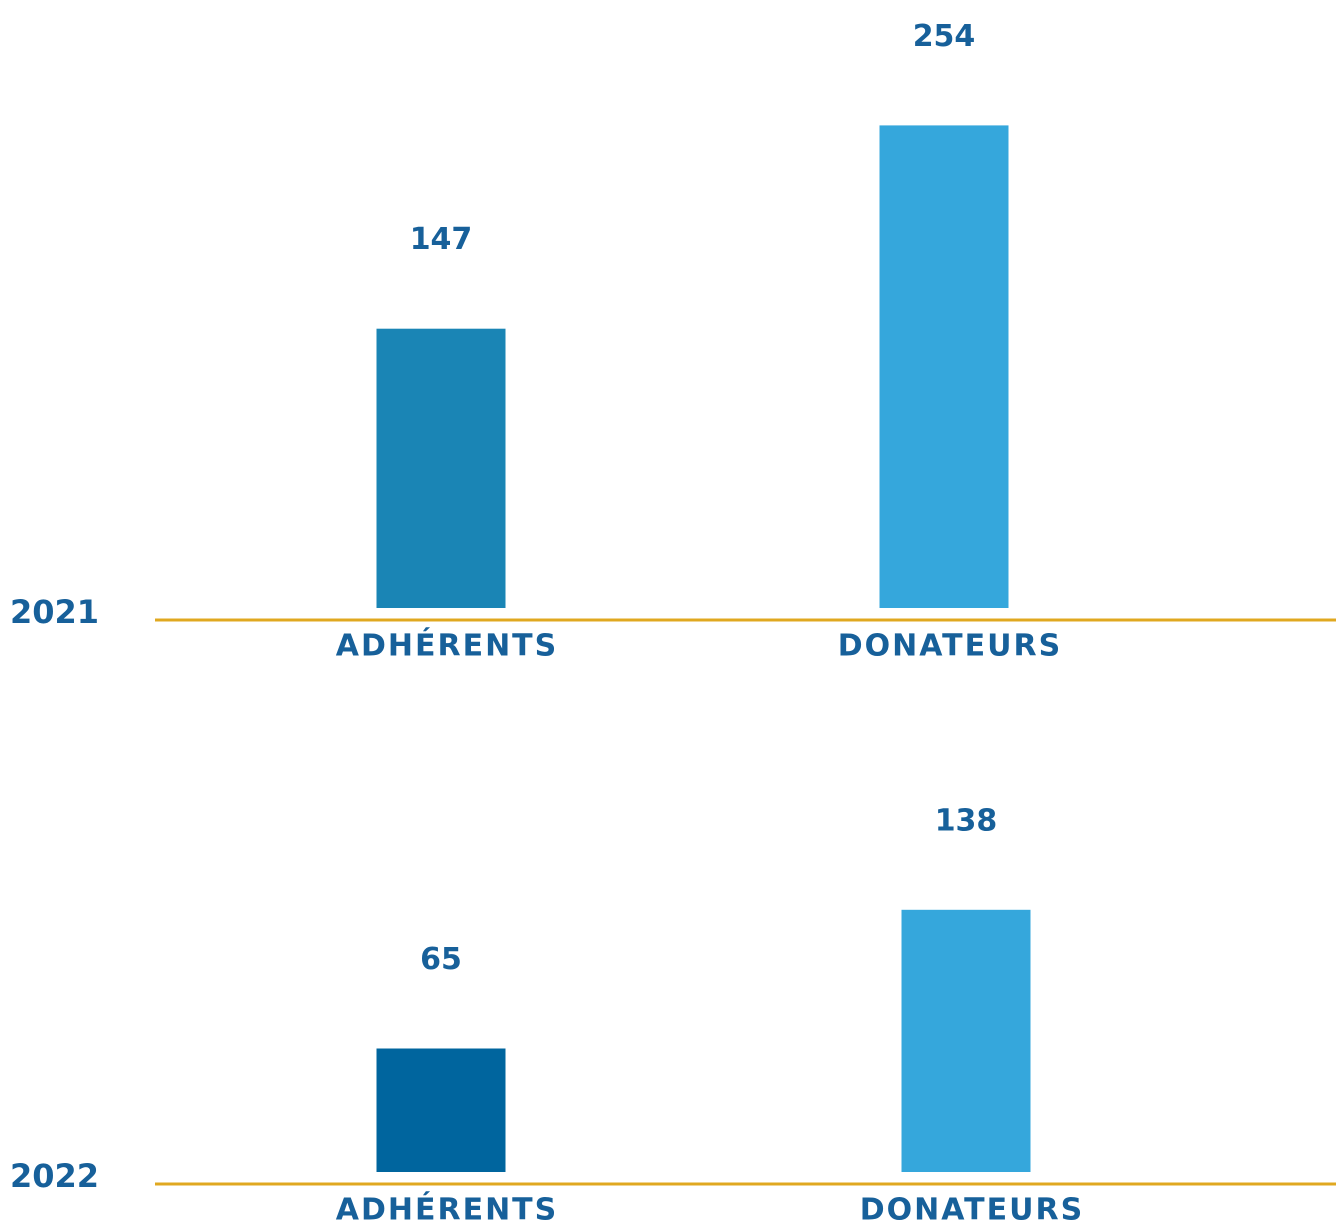 Image resolution: width=1336 pixels, height=1224 pixels. What do you see at coordinates (54, 1176) in the screenshot?
I see `year-label: 2022` at bounding box center [54, 1176].